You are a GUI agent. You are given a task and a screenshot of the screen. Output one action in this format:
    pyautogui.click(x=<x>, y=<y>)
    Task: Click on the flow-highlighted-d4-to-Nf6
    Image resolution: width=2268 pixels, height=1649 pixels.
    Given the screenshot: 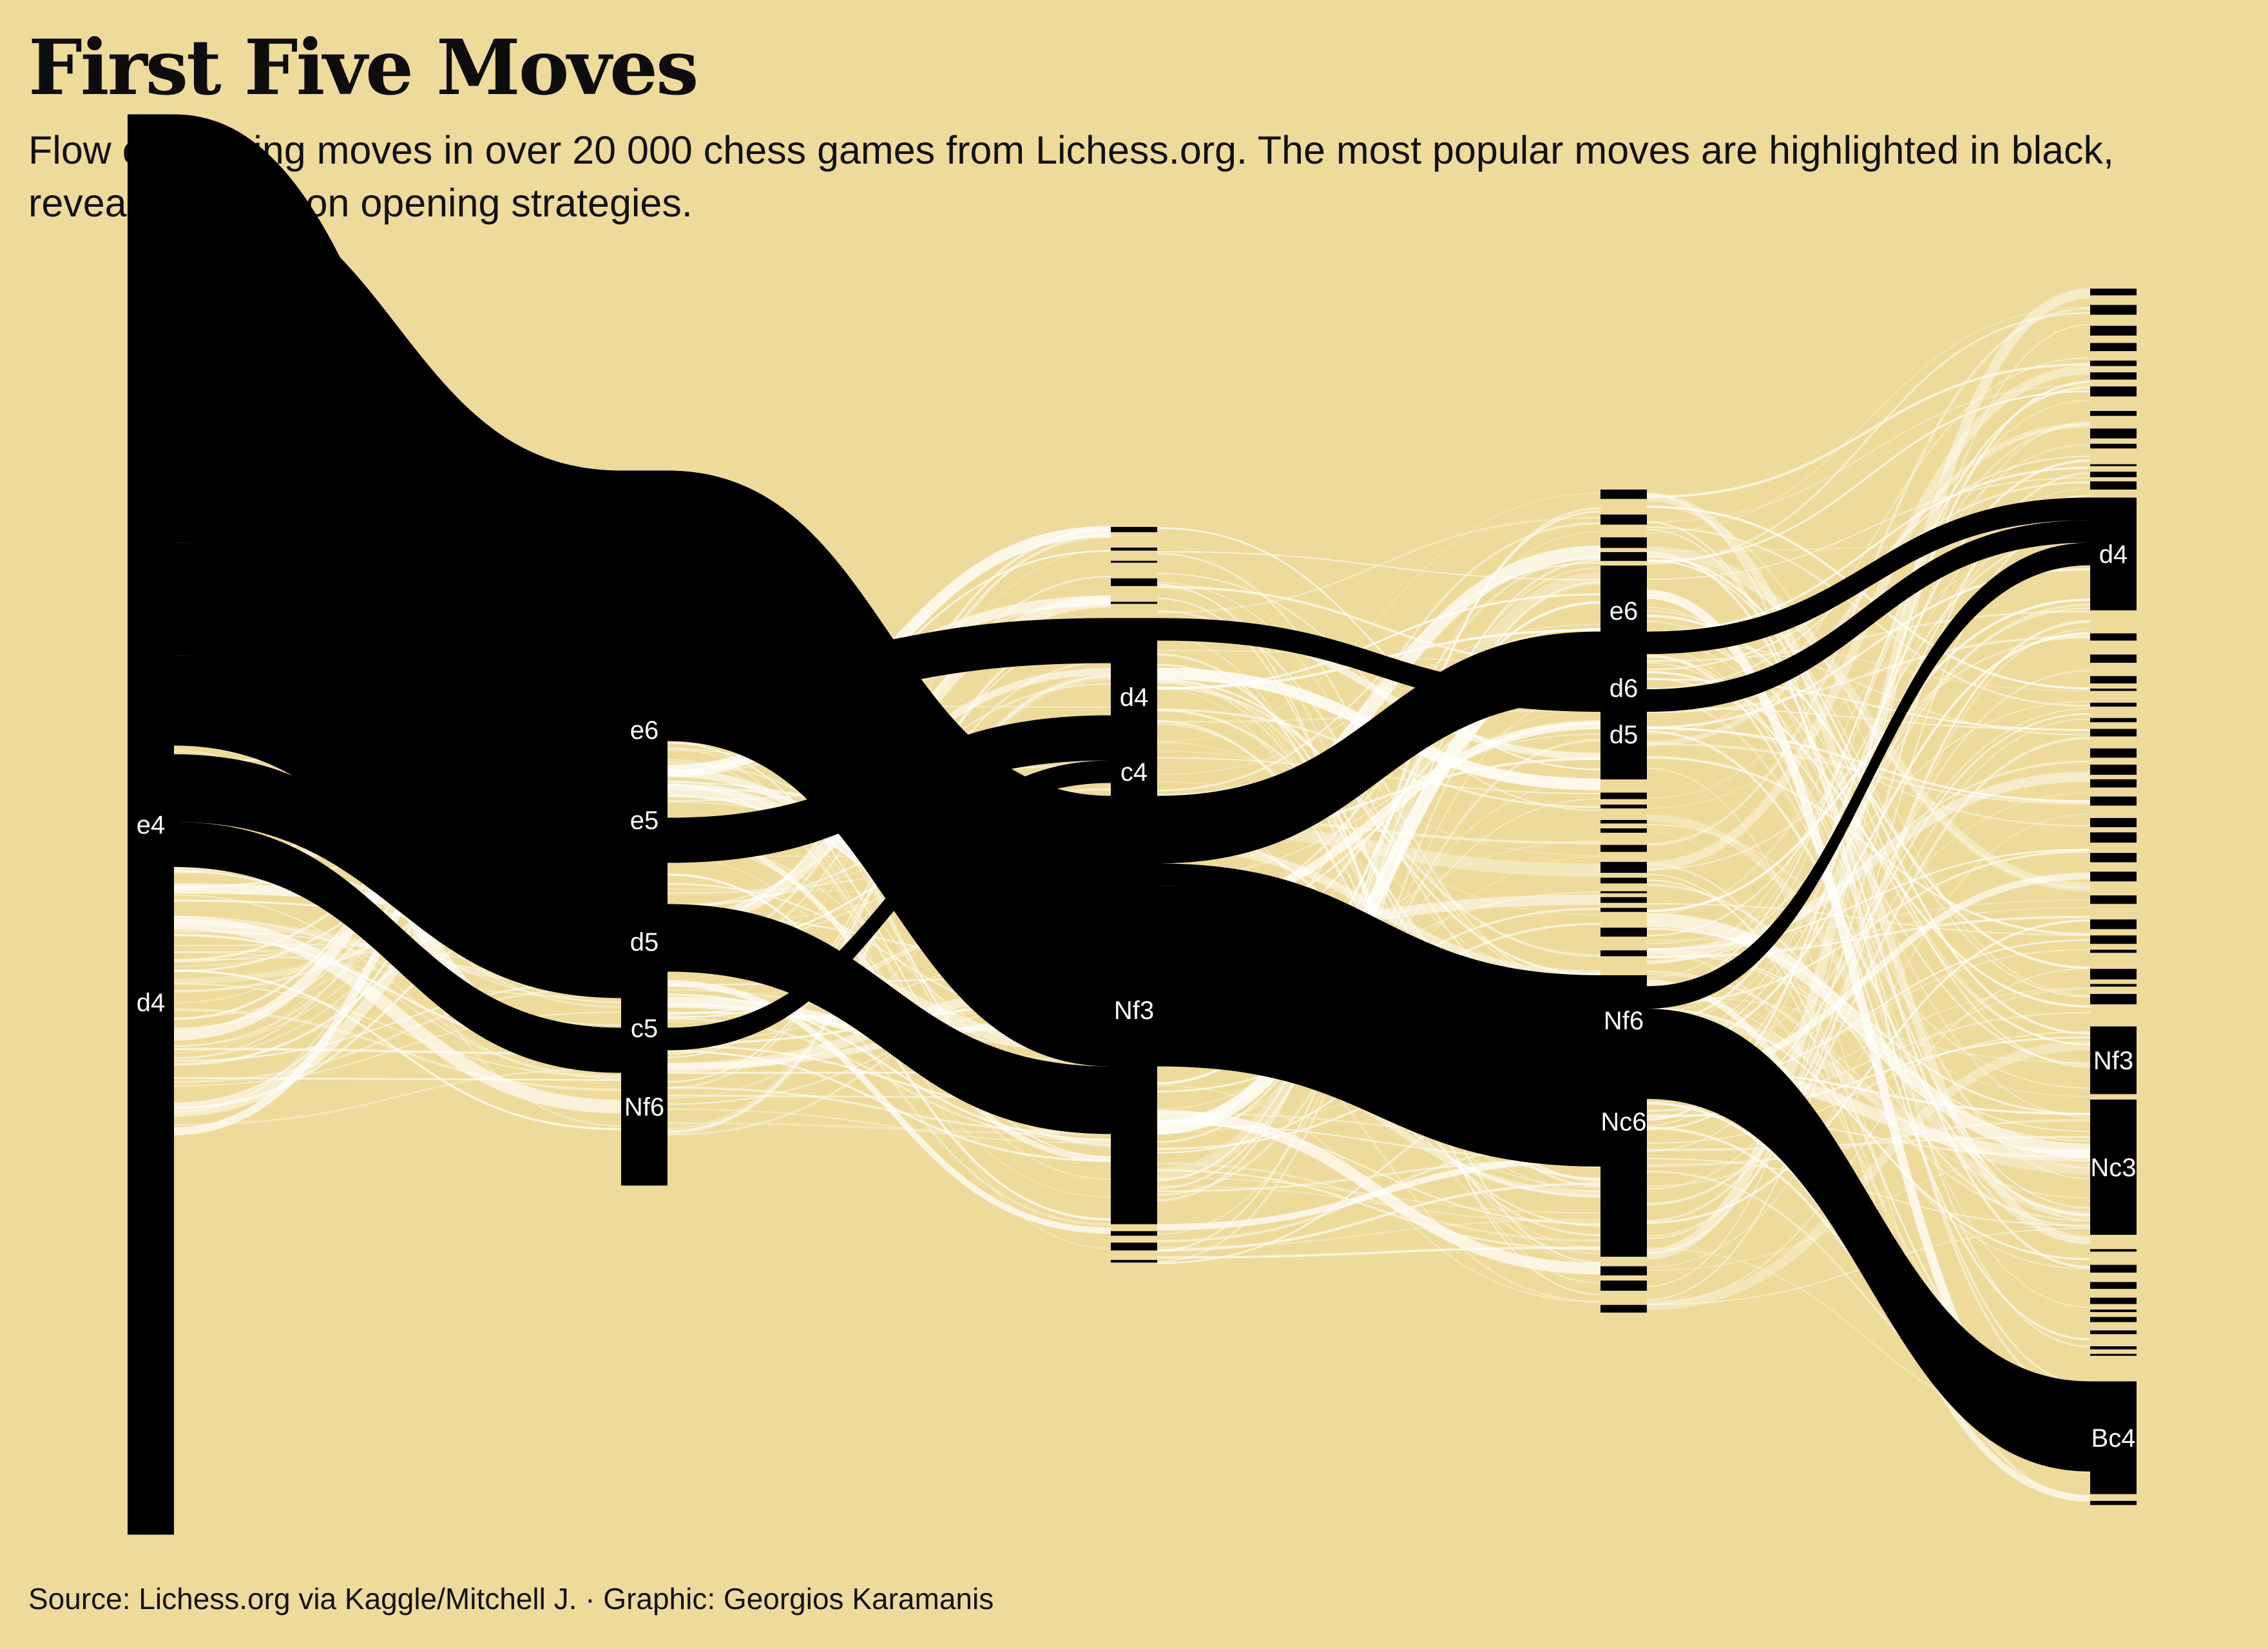 What is the action you would take?
    pyautogui.click(x=397, y=947)
    